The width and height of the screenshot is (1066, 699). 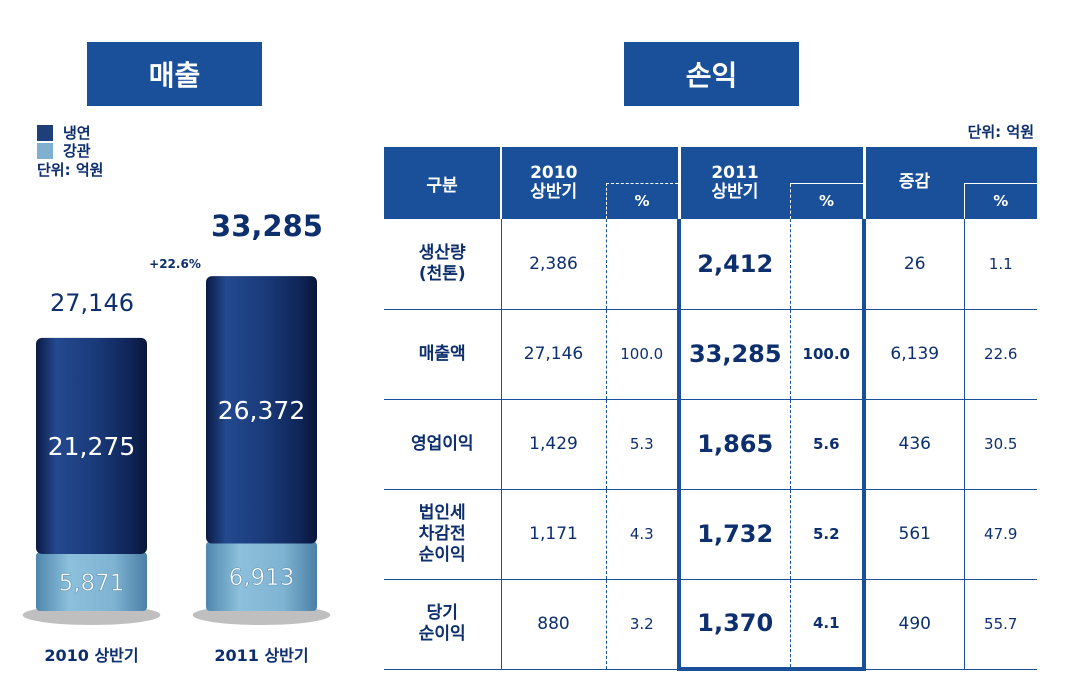 I want to click on legend-swatch-steel-pipe, so click(x=45, y=151).